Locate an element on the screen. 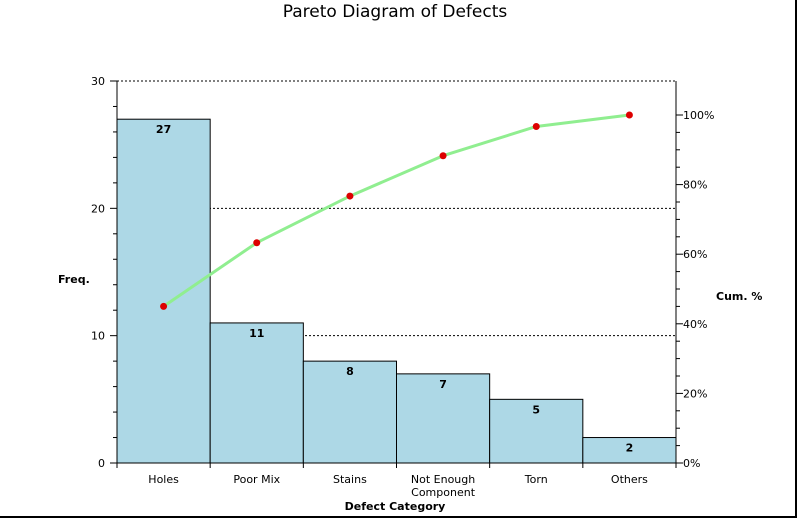 This screenshot has width=797, height=522. y2-tick-label: 100% is located at coordinates (698, 115).